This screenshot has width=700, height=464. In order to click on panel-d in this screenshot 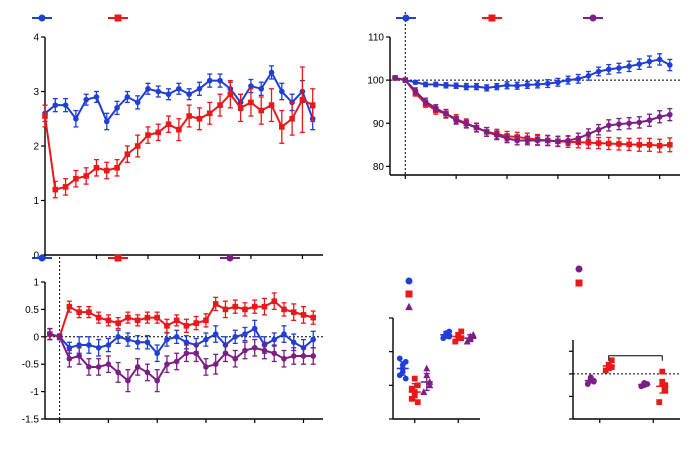, I will do `click(434, 350)`.